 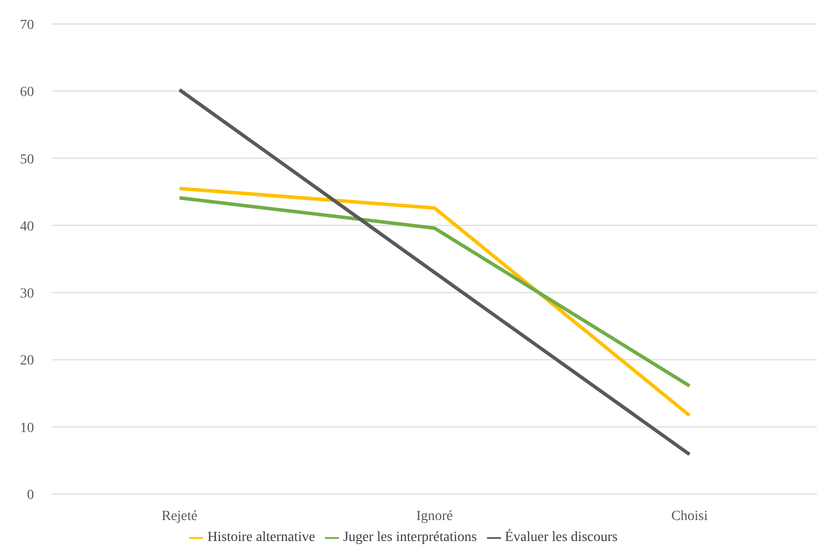 What do you see at coordinates (27, 25) in the screenshot?
I see `y-tick-label: 70` at bounding box center [27, 25].